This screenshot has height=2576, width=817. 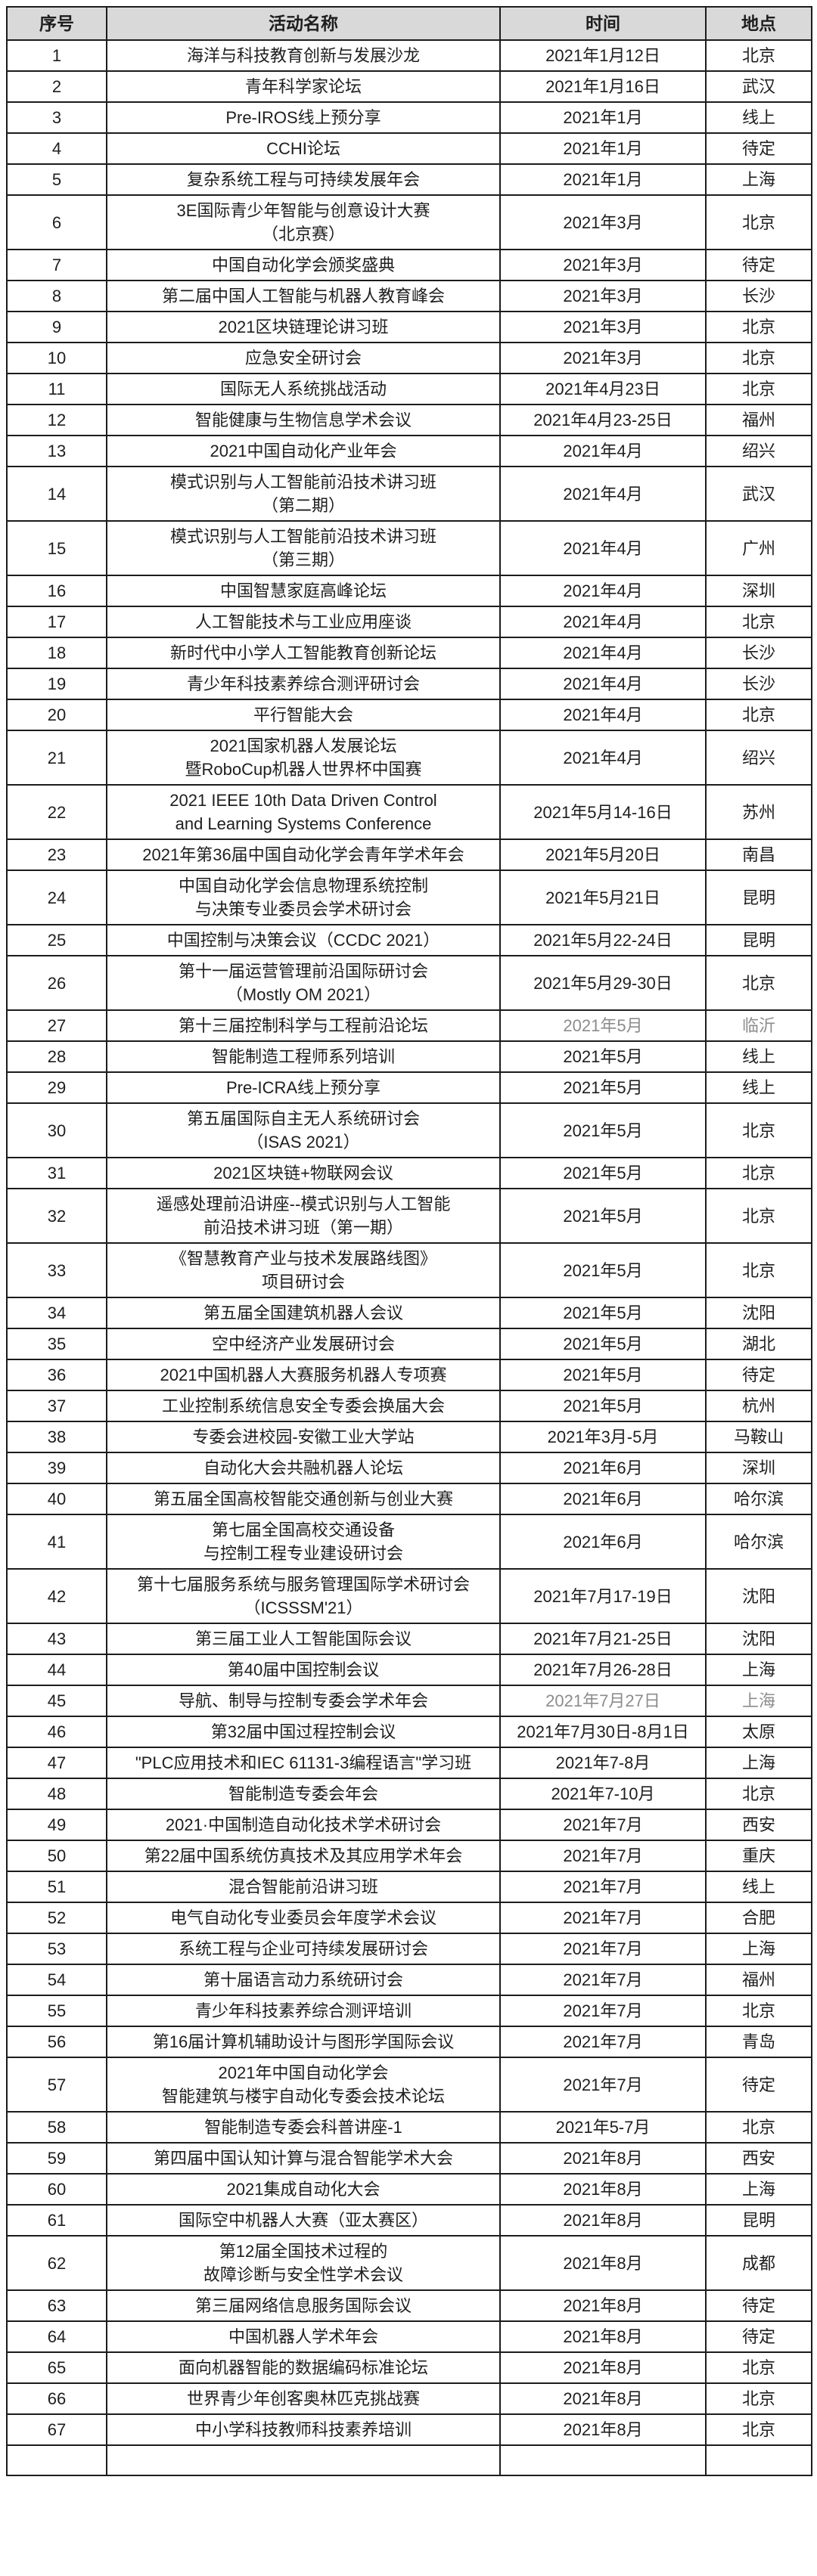 I want to click on event-place-cell: 广州, so click(x=758, y=548).